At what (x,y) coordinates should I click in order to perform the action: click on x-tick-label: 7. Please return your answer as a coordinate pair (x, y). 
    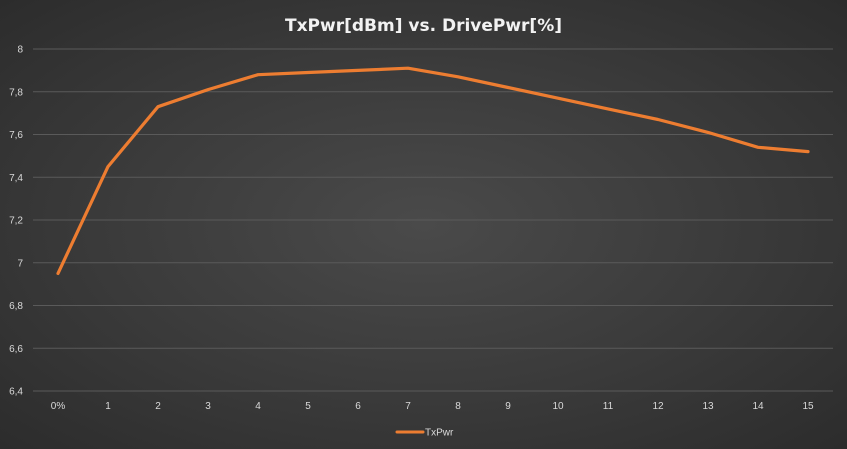
    Looking at the image, I should click on (408, 406).